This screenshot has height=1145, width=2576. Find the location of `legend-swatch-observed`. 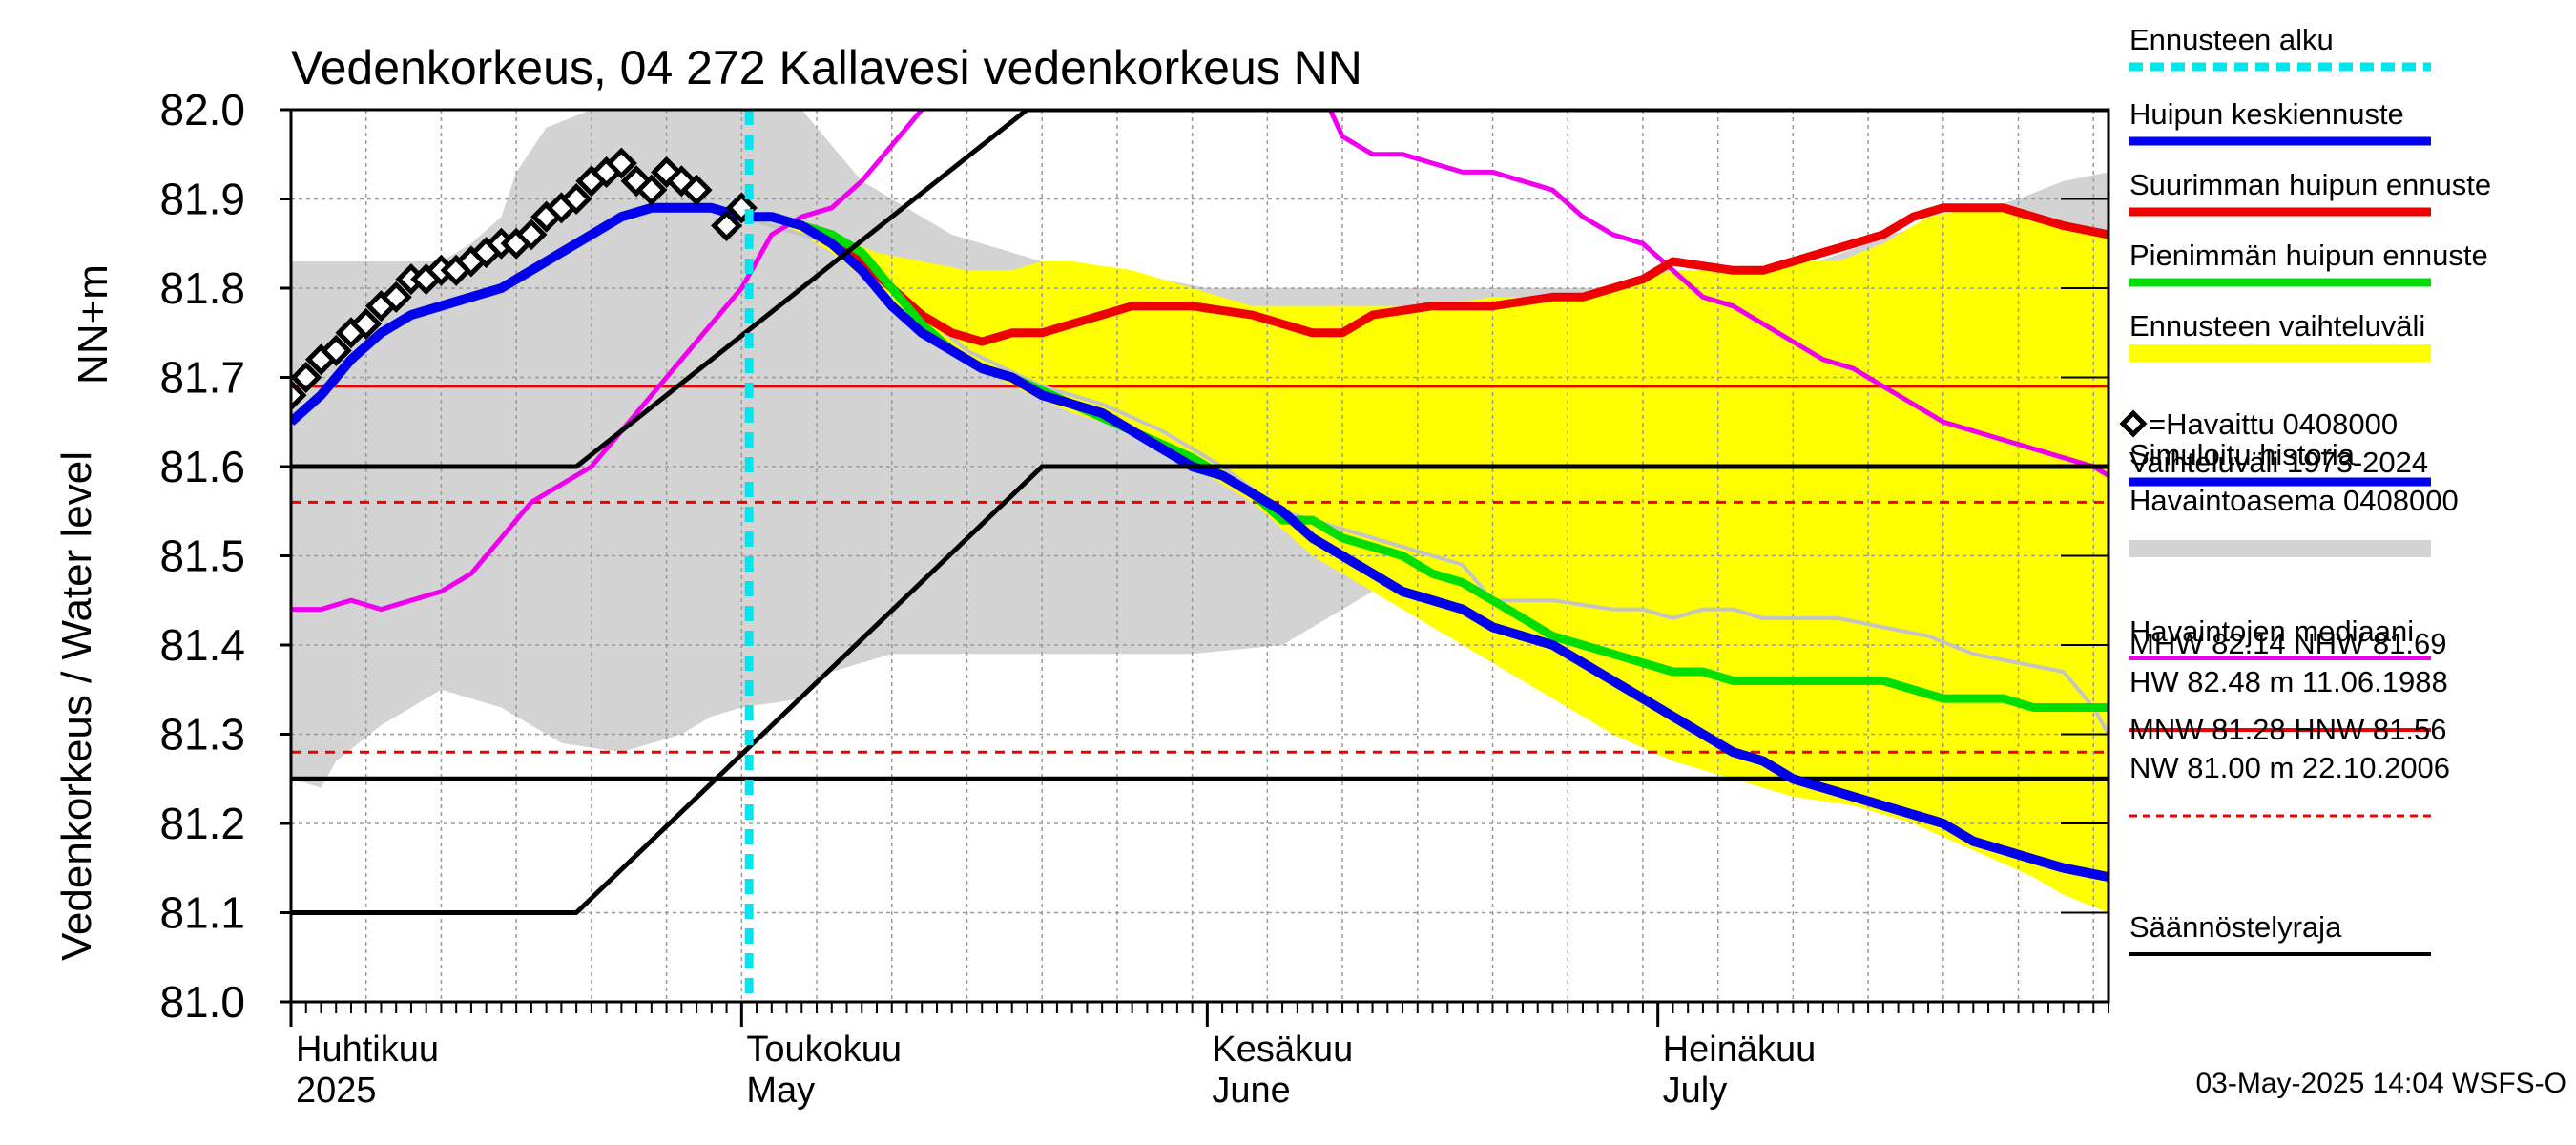

legend-swatch-observed is located at coordinates (2133, 423).